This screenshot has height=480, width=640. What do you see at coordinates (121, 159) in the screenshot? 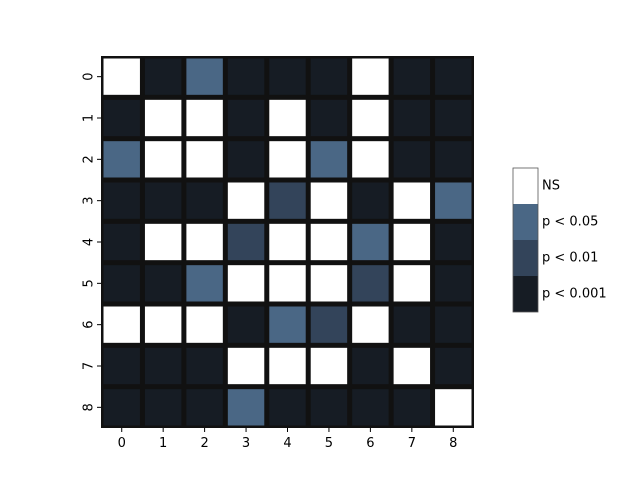
I see `heatmap-cell-r2-c0: p < 0.05` at bounding box center [121, 159].